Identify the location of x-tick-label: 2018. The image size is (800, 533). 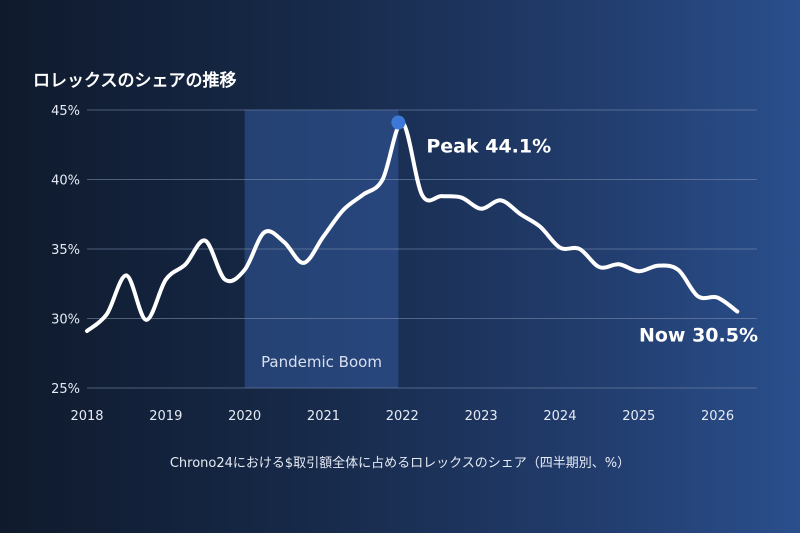
(86, 416).